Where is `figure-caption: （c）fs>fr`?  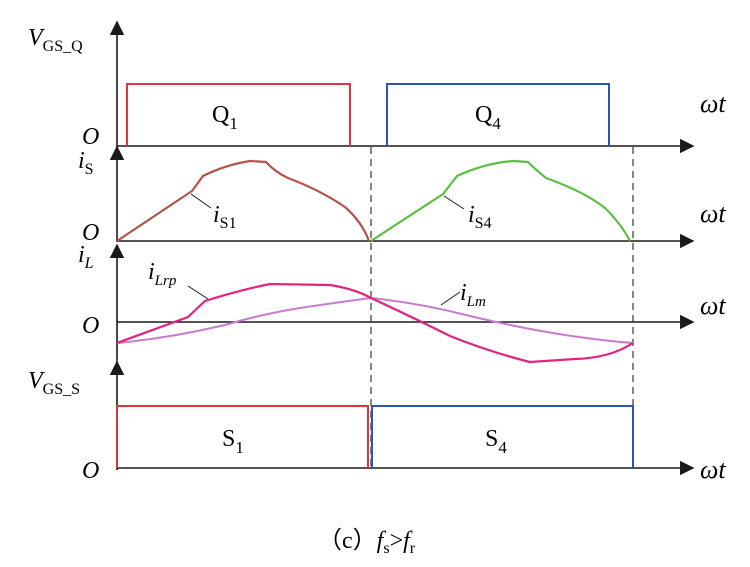
figure-caption: （c）fs>fr is located at coordinates (367, 542).